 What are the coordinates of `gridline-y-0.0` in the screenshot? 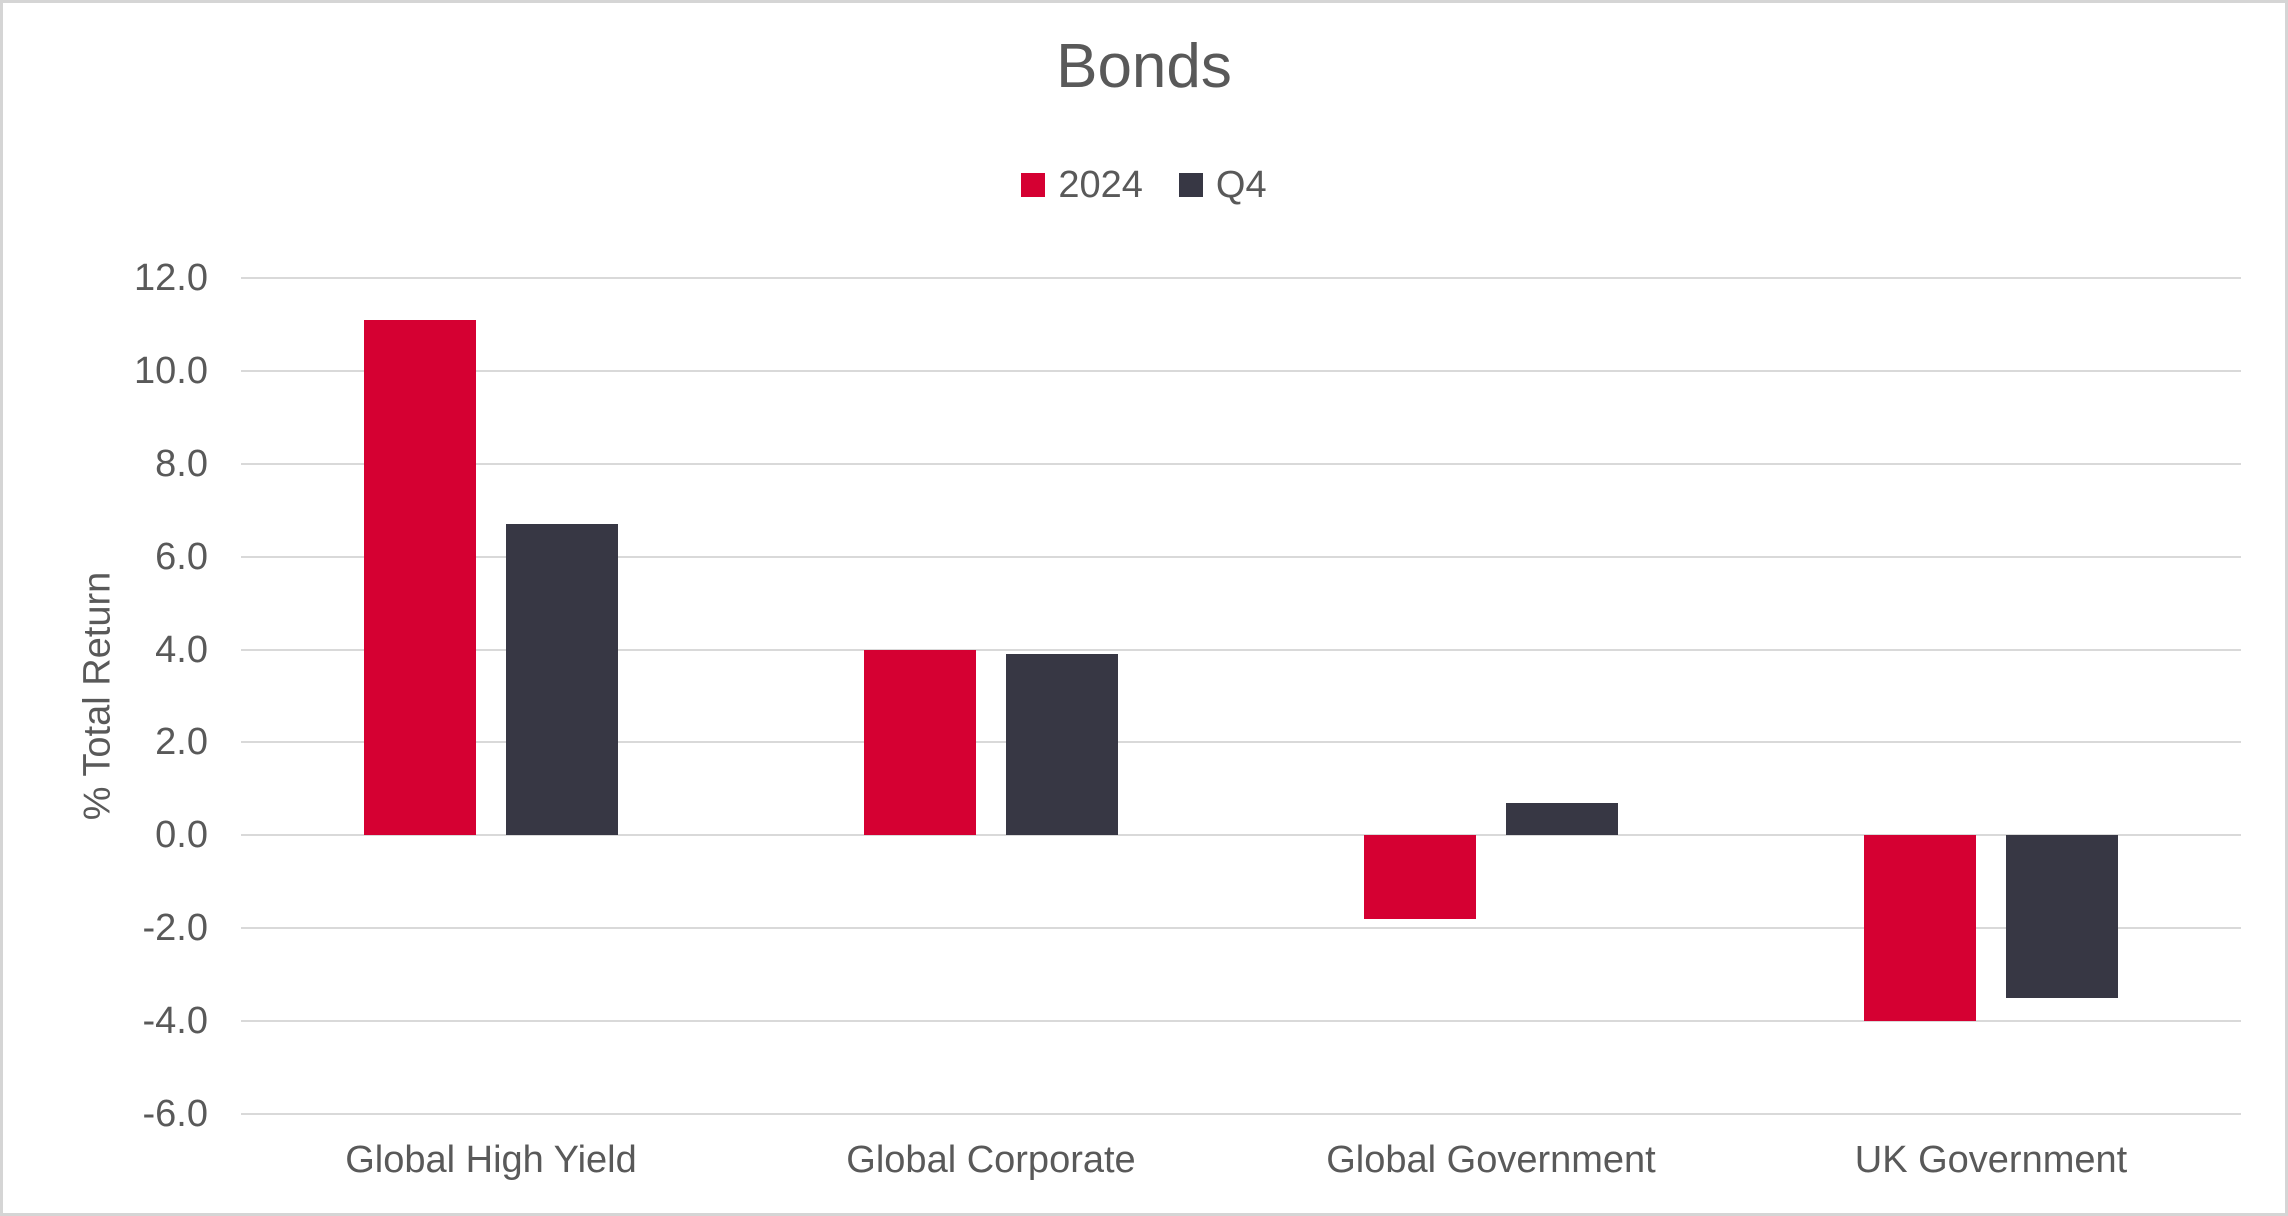 It's located at (1241, 835).